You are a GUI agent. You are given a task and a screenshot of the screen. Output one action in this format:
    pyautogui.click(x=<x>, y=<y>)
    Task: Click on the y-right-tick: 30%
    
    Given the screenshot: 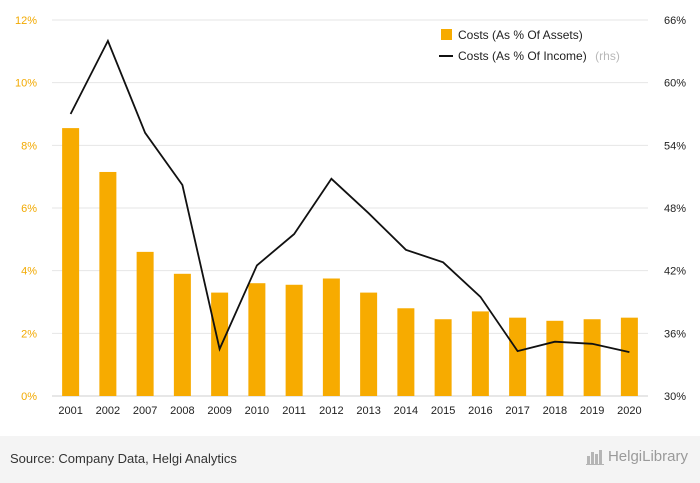 What is the action you would take?
    pyautogui.click(x=675, y=397)
    